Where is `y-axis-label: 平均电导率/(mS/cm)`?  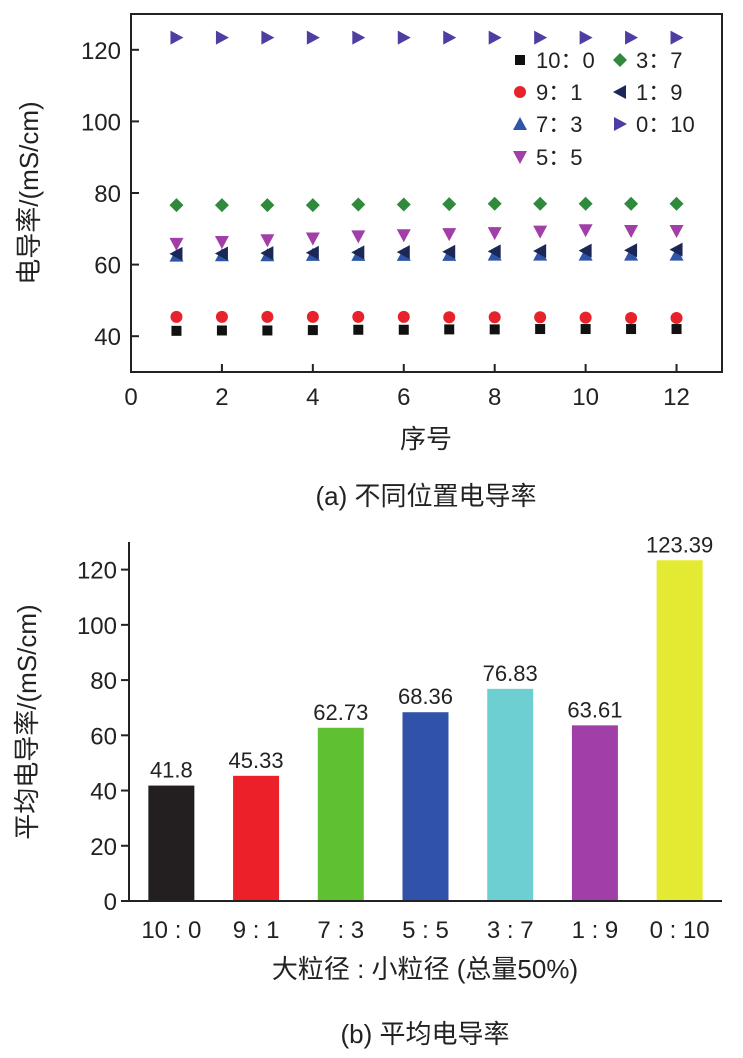
y-axis-label: 平均电导率/(mS/cm) is located at coordinates (27, 721).